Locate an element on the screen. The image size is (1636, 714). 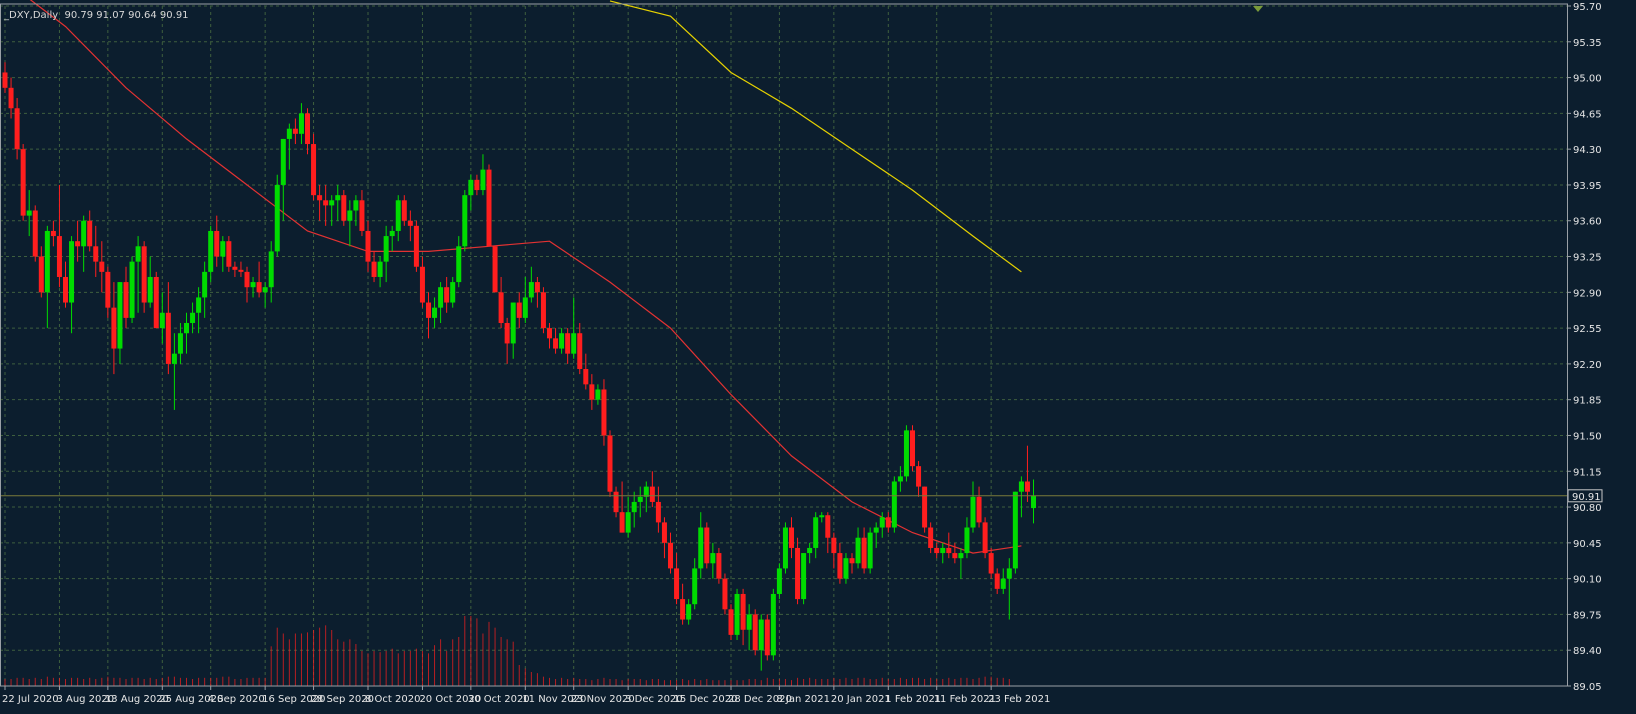
y-tick-label: 89.40 is located at coordinates (1587, 651).